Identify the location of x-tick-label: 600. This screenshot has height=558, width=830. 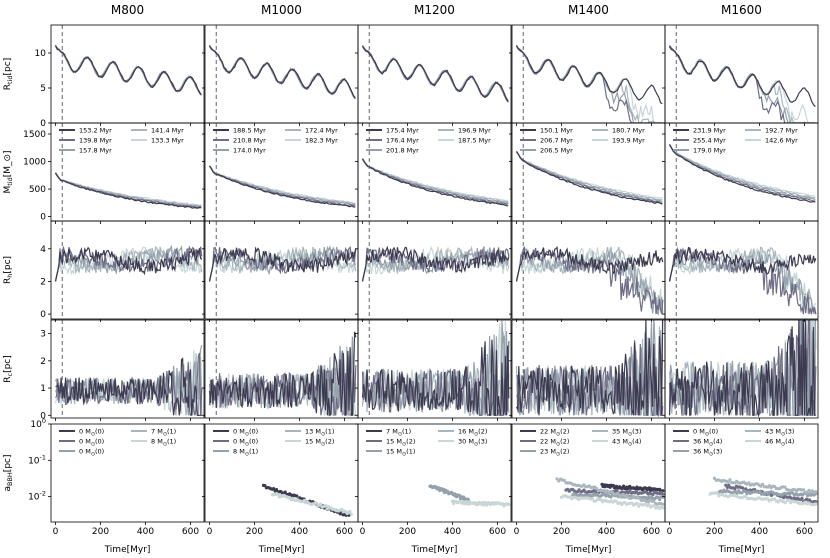
(190, 532).